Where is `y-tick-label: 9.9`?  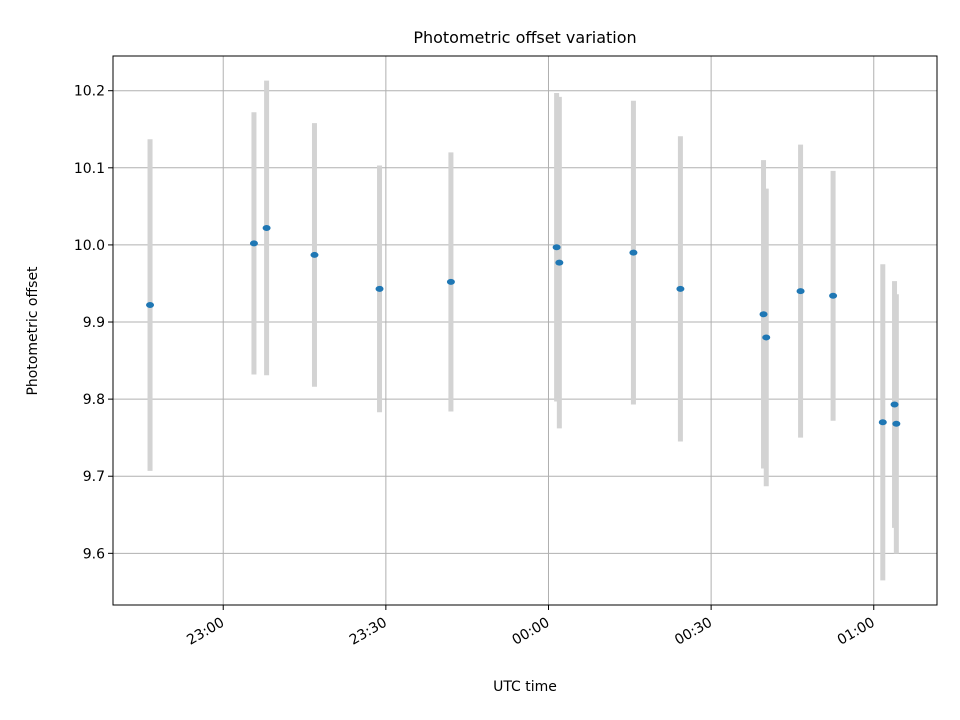
y-tick-label: 9.9 is located at coordinates (94, 323).